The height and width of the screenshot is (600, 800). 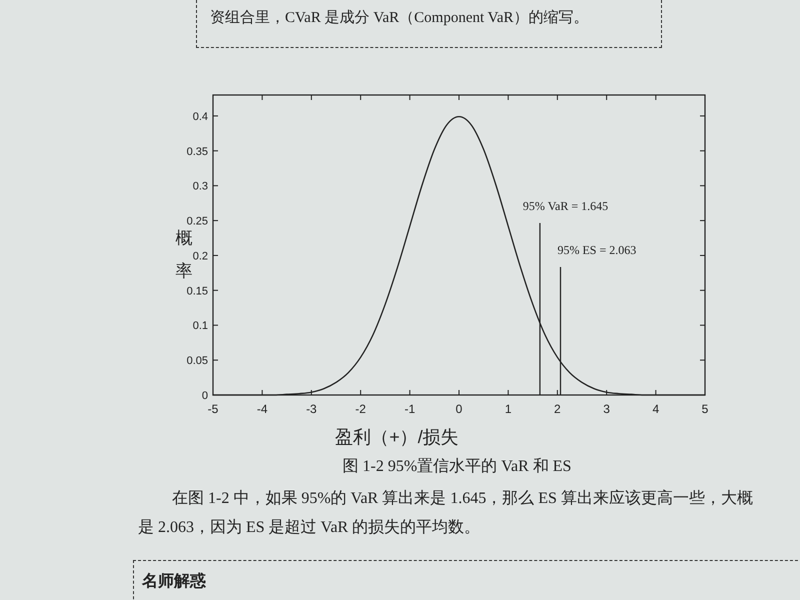 What do you see at coordinates (565, 206) in the screenshot?
I see `ref-line-label: 95% VaR = 1.645` at bounding box center [565, 206].